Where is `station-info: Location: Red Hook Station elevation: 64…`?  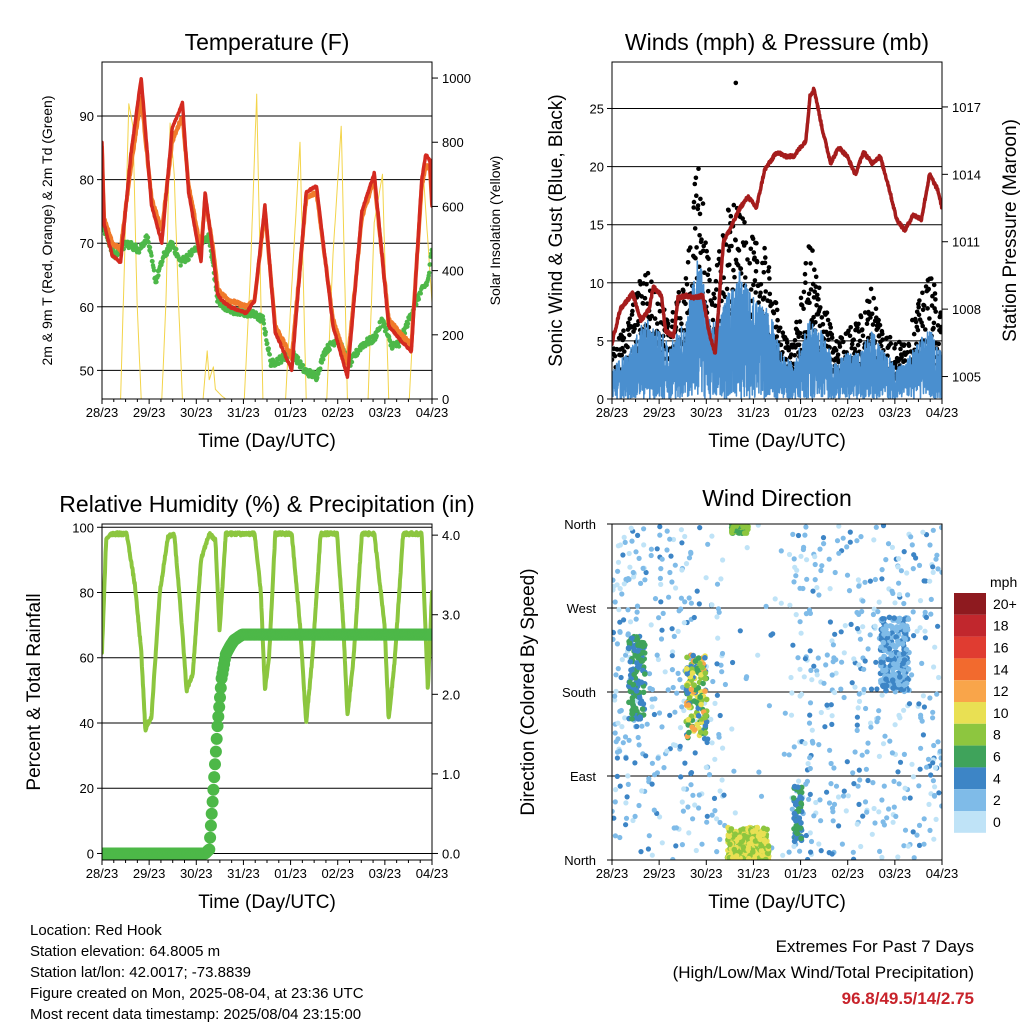
station-info: Location: Red Hook Station elevation: 64… is located at coordinates (197, 972).